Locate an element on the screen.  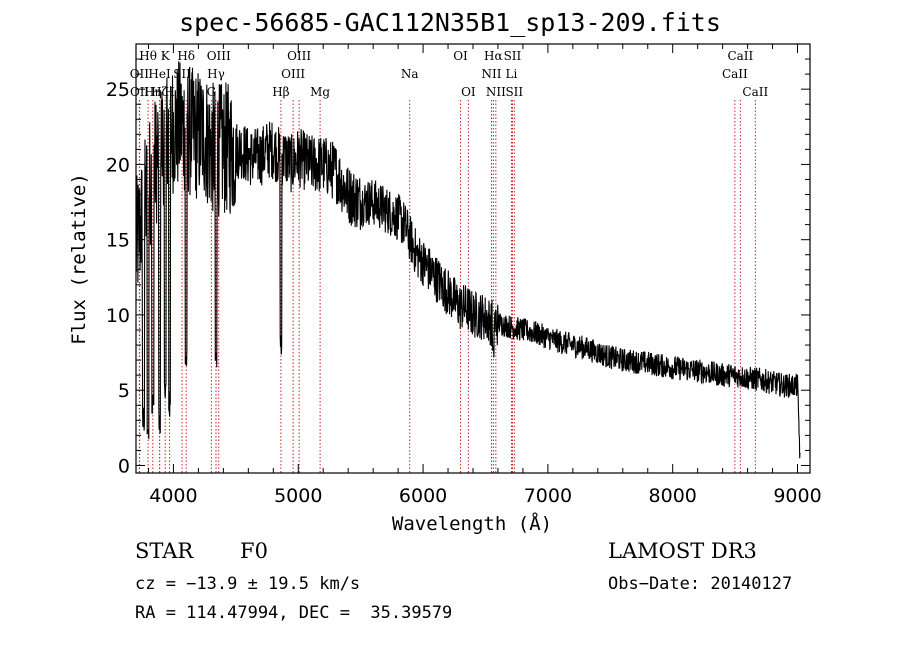
redshift-text: cz = −13.9 ± 19.5 km/s is located at coordinates (248, 584).